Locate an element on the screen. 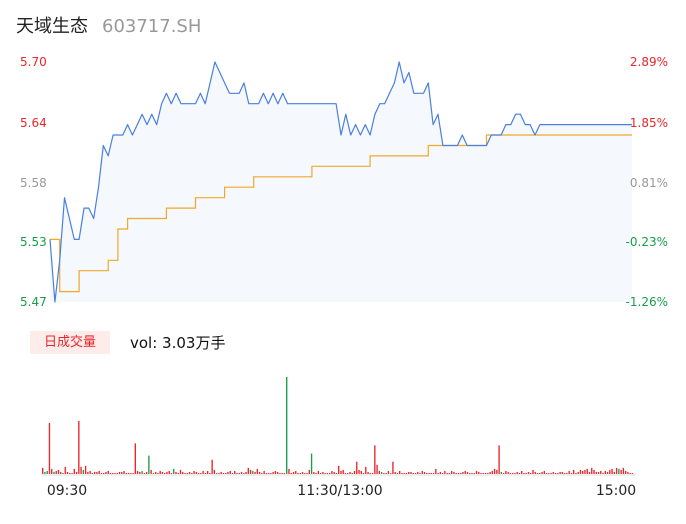 Image resolution: width=686 pixels, height=524 pixels. y-right-tick-label: -1.26% is located at coordinates (647, 302).